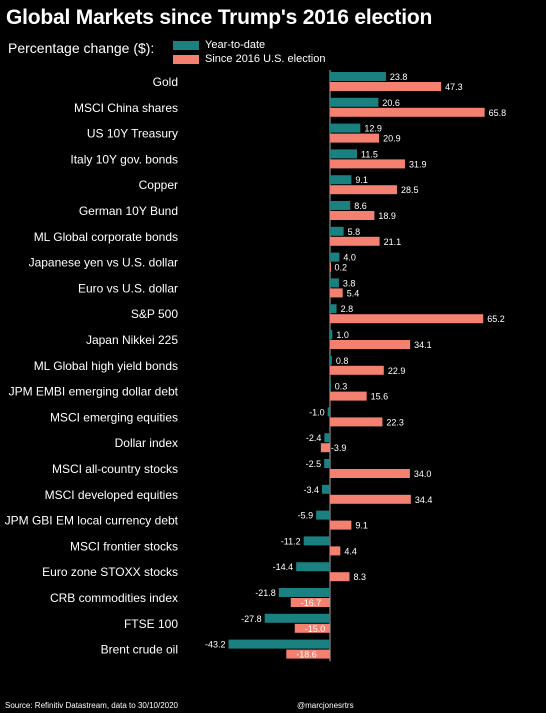 This screenshot has height=713, width=546. What do you see at coordinates (423, 345) in the screenshot?
I see `value-label-since-election: 34.1` at bounding box center [423, 345].